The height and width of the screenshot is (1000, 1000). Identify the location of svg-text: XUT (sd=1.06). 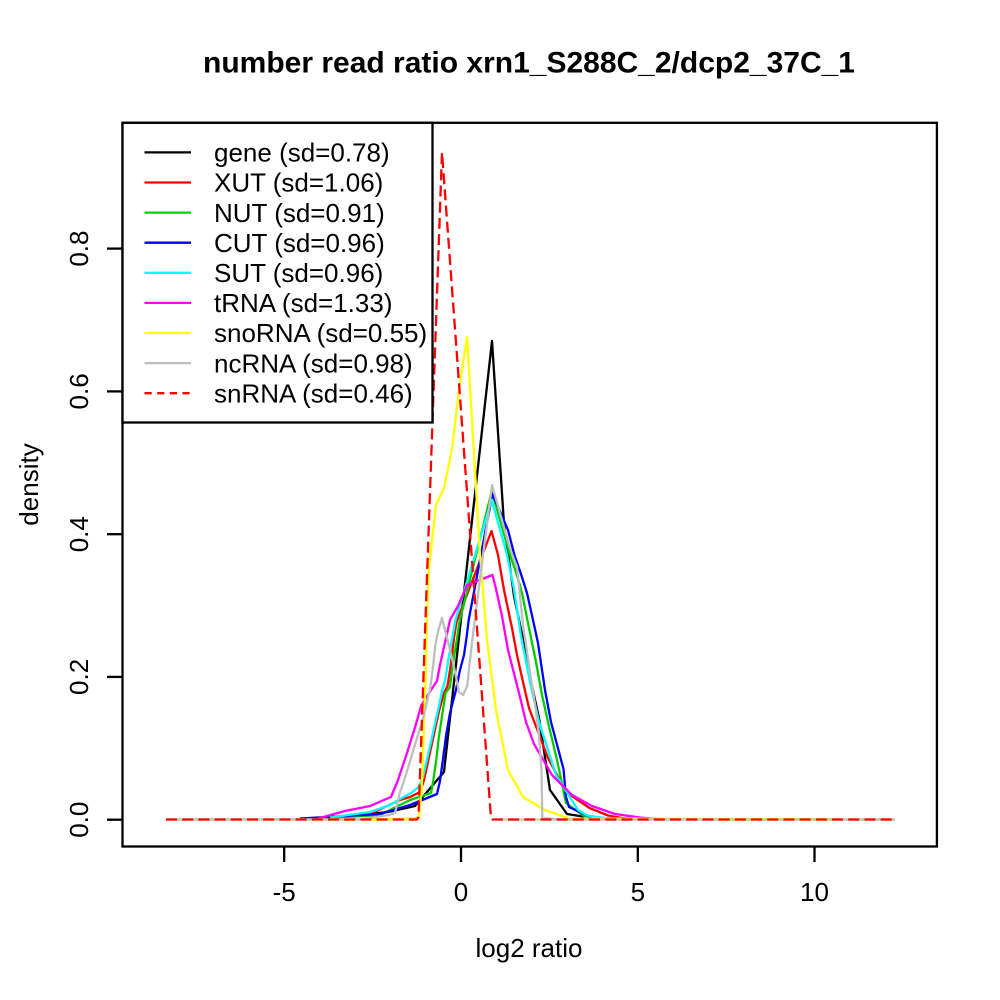
(298, 183).